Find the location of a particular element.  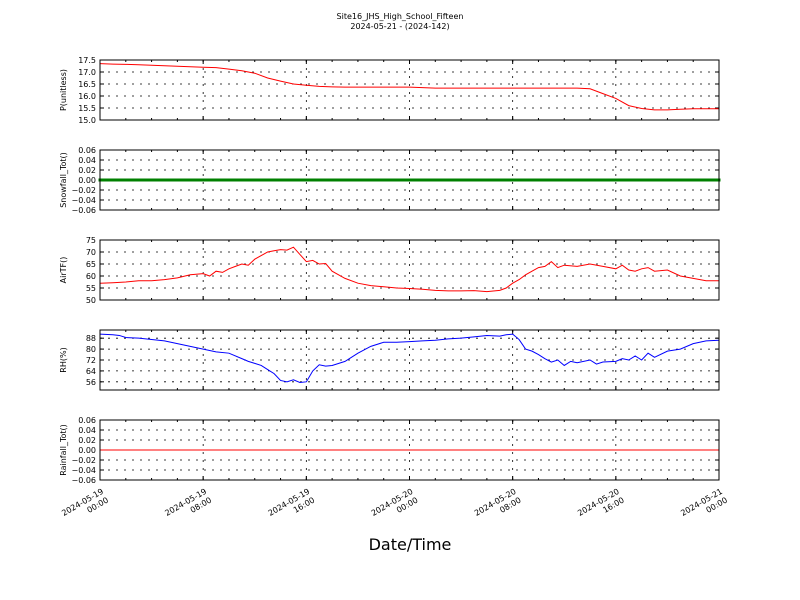

y-axis-label: AirTF() is located at coordinates (63, 270).